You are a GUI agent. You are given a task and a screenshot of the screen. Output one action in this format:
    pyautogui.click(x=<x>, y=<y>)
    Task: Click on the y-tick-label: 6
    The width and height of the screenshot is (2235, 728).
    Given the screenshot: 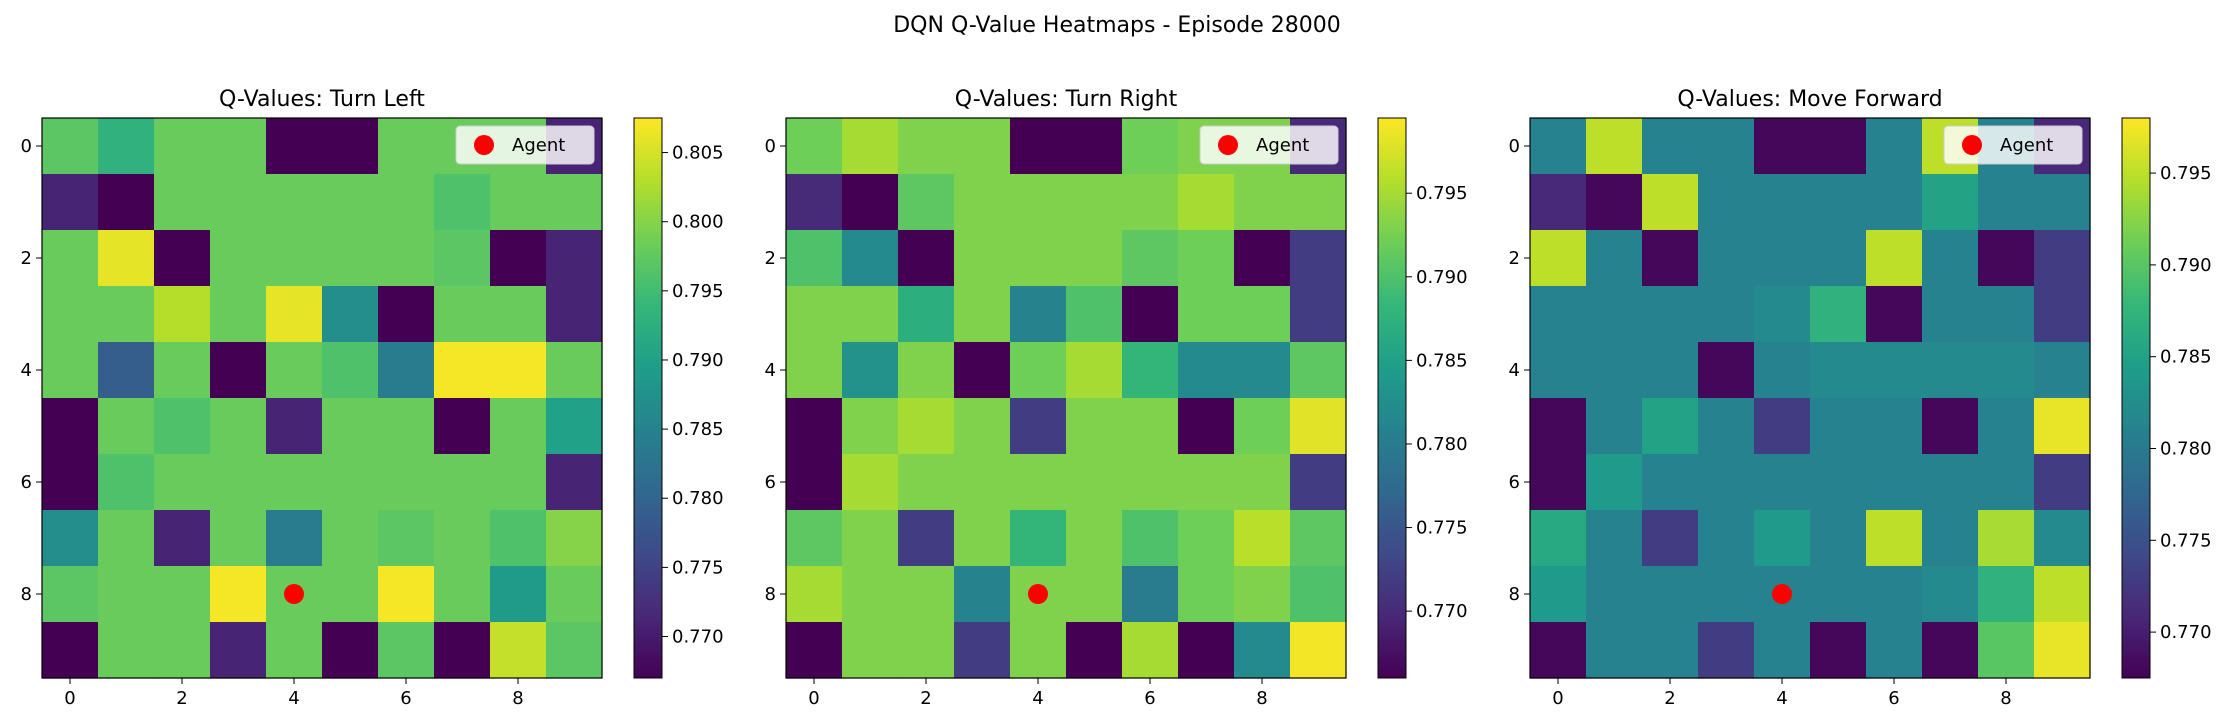 What is the action you would take?
    pyautogui.click(x=770, y=482)
    